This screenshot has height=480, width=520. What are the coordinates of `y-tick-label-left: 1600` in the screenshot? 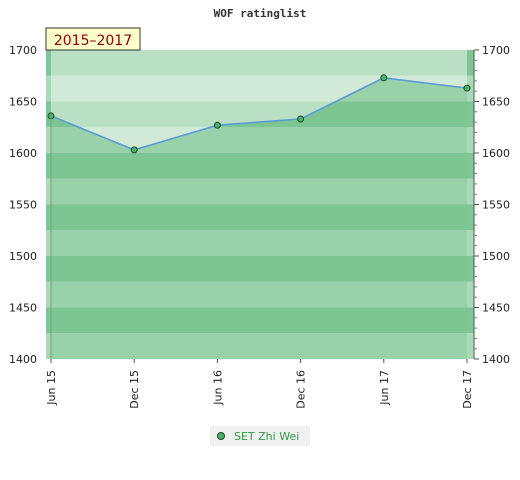 It's located at (23, 153).